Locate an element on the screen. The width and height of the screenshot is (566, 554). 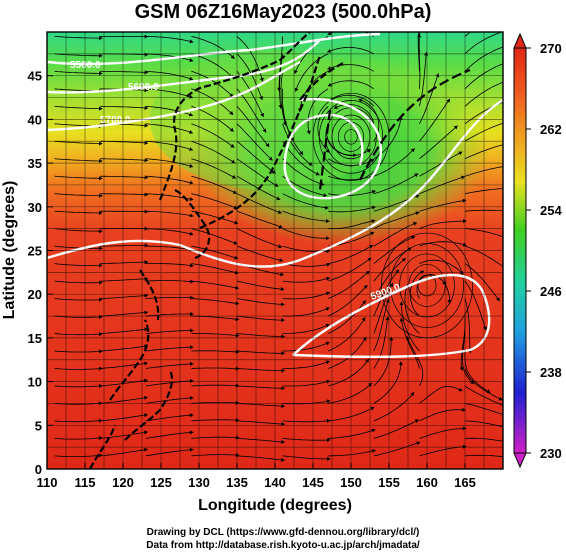
colorbar-tick-label: 270 is located at coordinates (551, 48).